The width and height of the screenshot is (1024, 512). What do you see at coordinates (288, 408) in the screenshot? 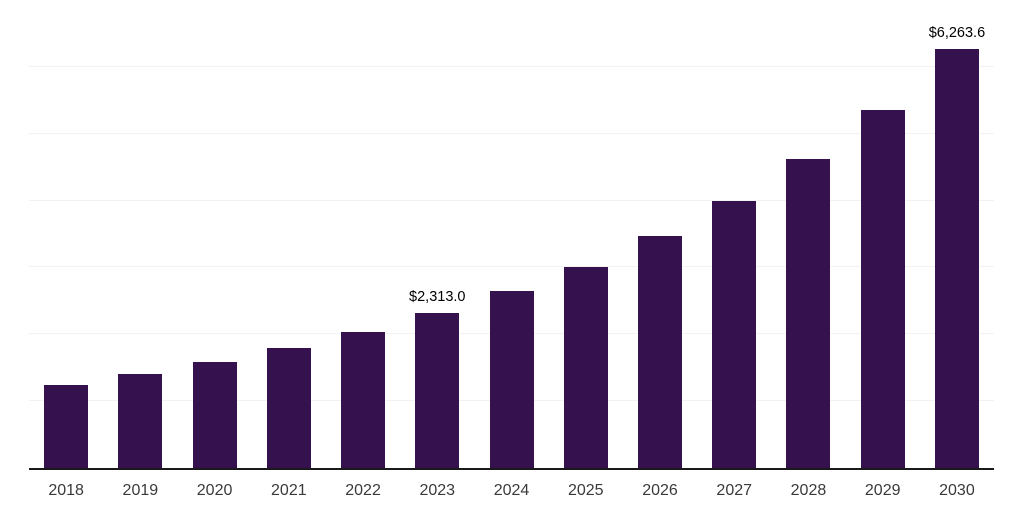
I see `bar-2021` at bounding box center [288, 408].